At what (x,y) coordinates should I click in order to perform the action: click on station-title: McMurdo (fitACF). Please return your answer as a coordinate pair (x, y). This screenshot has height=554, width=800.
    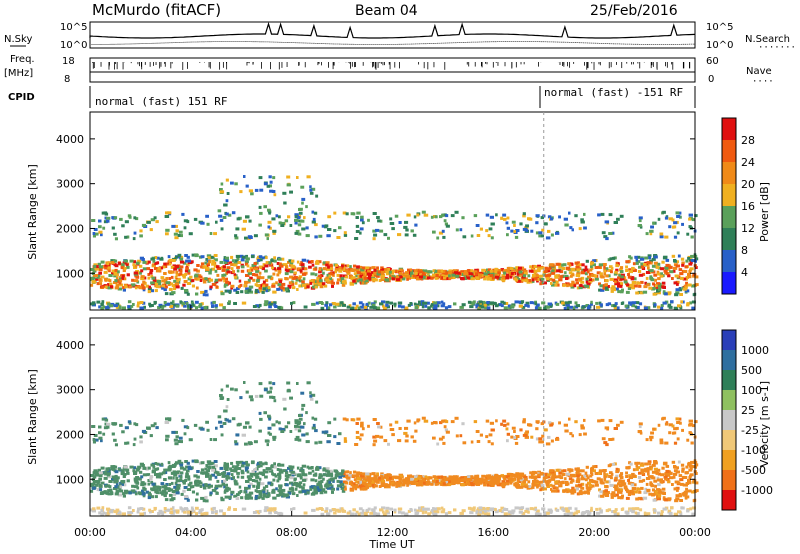
    Looking at the image, I should click on (156, 10).